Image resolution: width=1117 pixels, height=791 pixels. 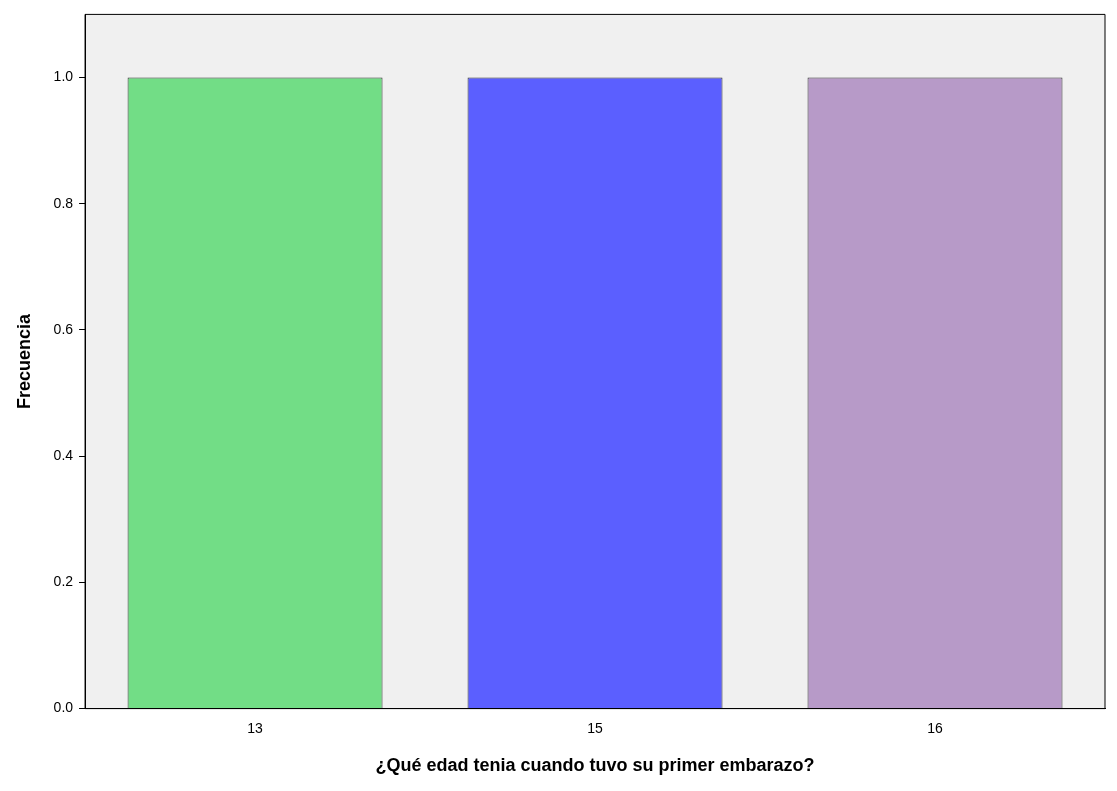 I want to click on x-tick-label: 15, so click(x=595, y=727).